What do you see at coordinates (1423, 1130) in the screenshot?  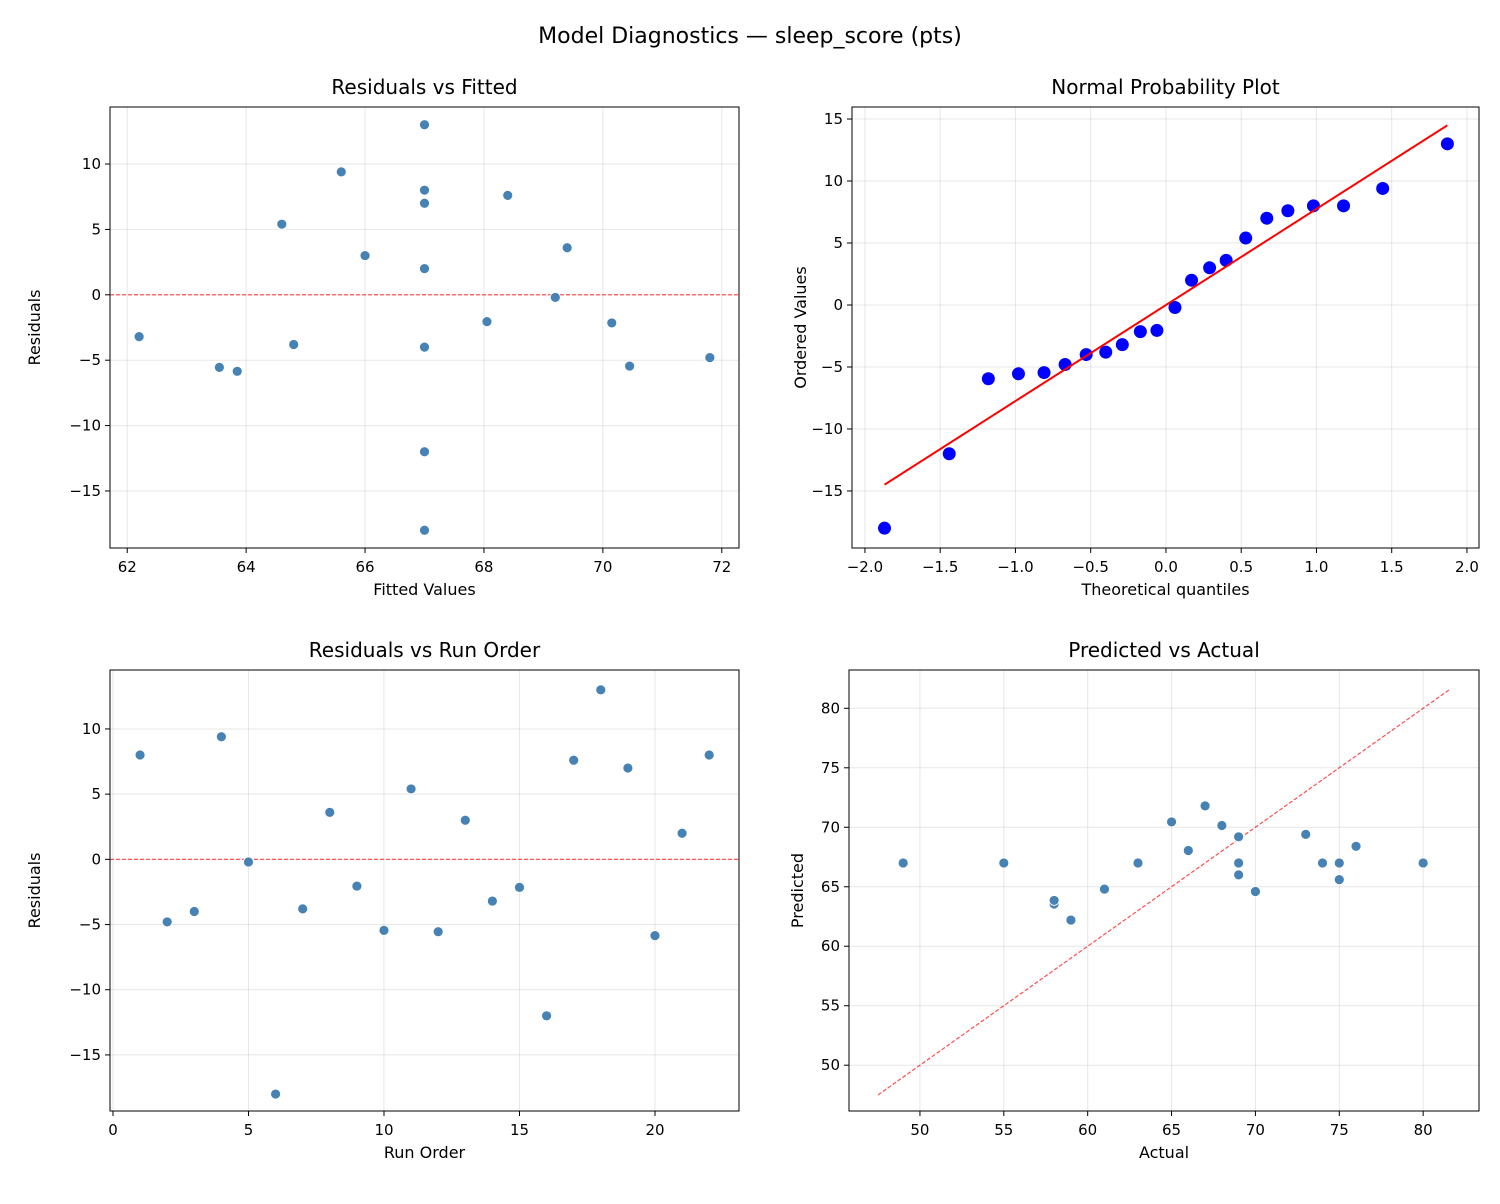 I see `x-tick-label: 80` at bounding box center [1423, 1130].